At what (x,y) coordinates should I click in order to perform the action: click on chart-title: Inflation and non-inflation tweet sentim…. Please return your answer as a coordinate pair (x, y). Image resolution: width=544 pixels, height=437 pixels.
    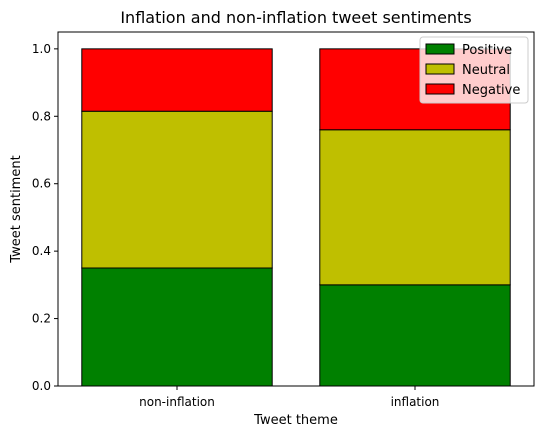
    Looking at the image, I should click on (295, 17).